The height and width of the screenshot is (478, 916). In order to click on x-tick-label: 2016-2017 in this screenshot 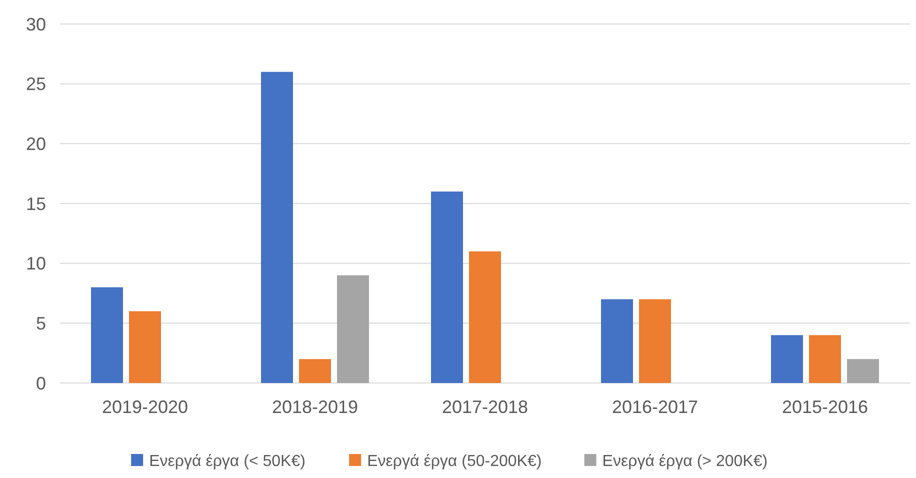, I will do `click(655, 407)`.